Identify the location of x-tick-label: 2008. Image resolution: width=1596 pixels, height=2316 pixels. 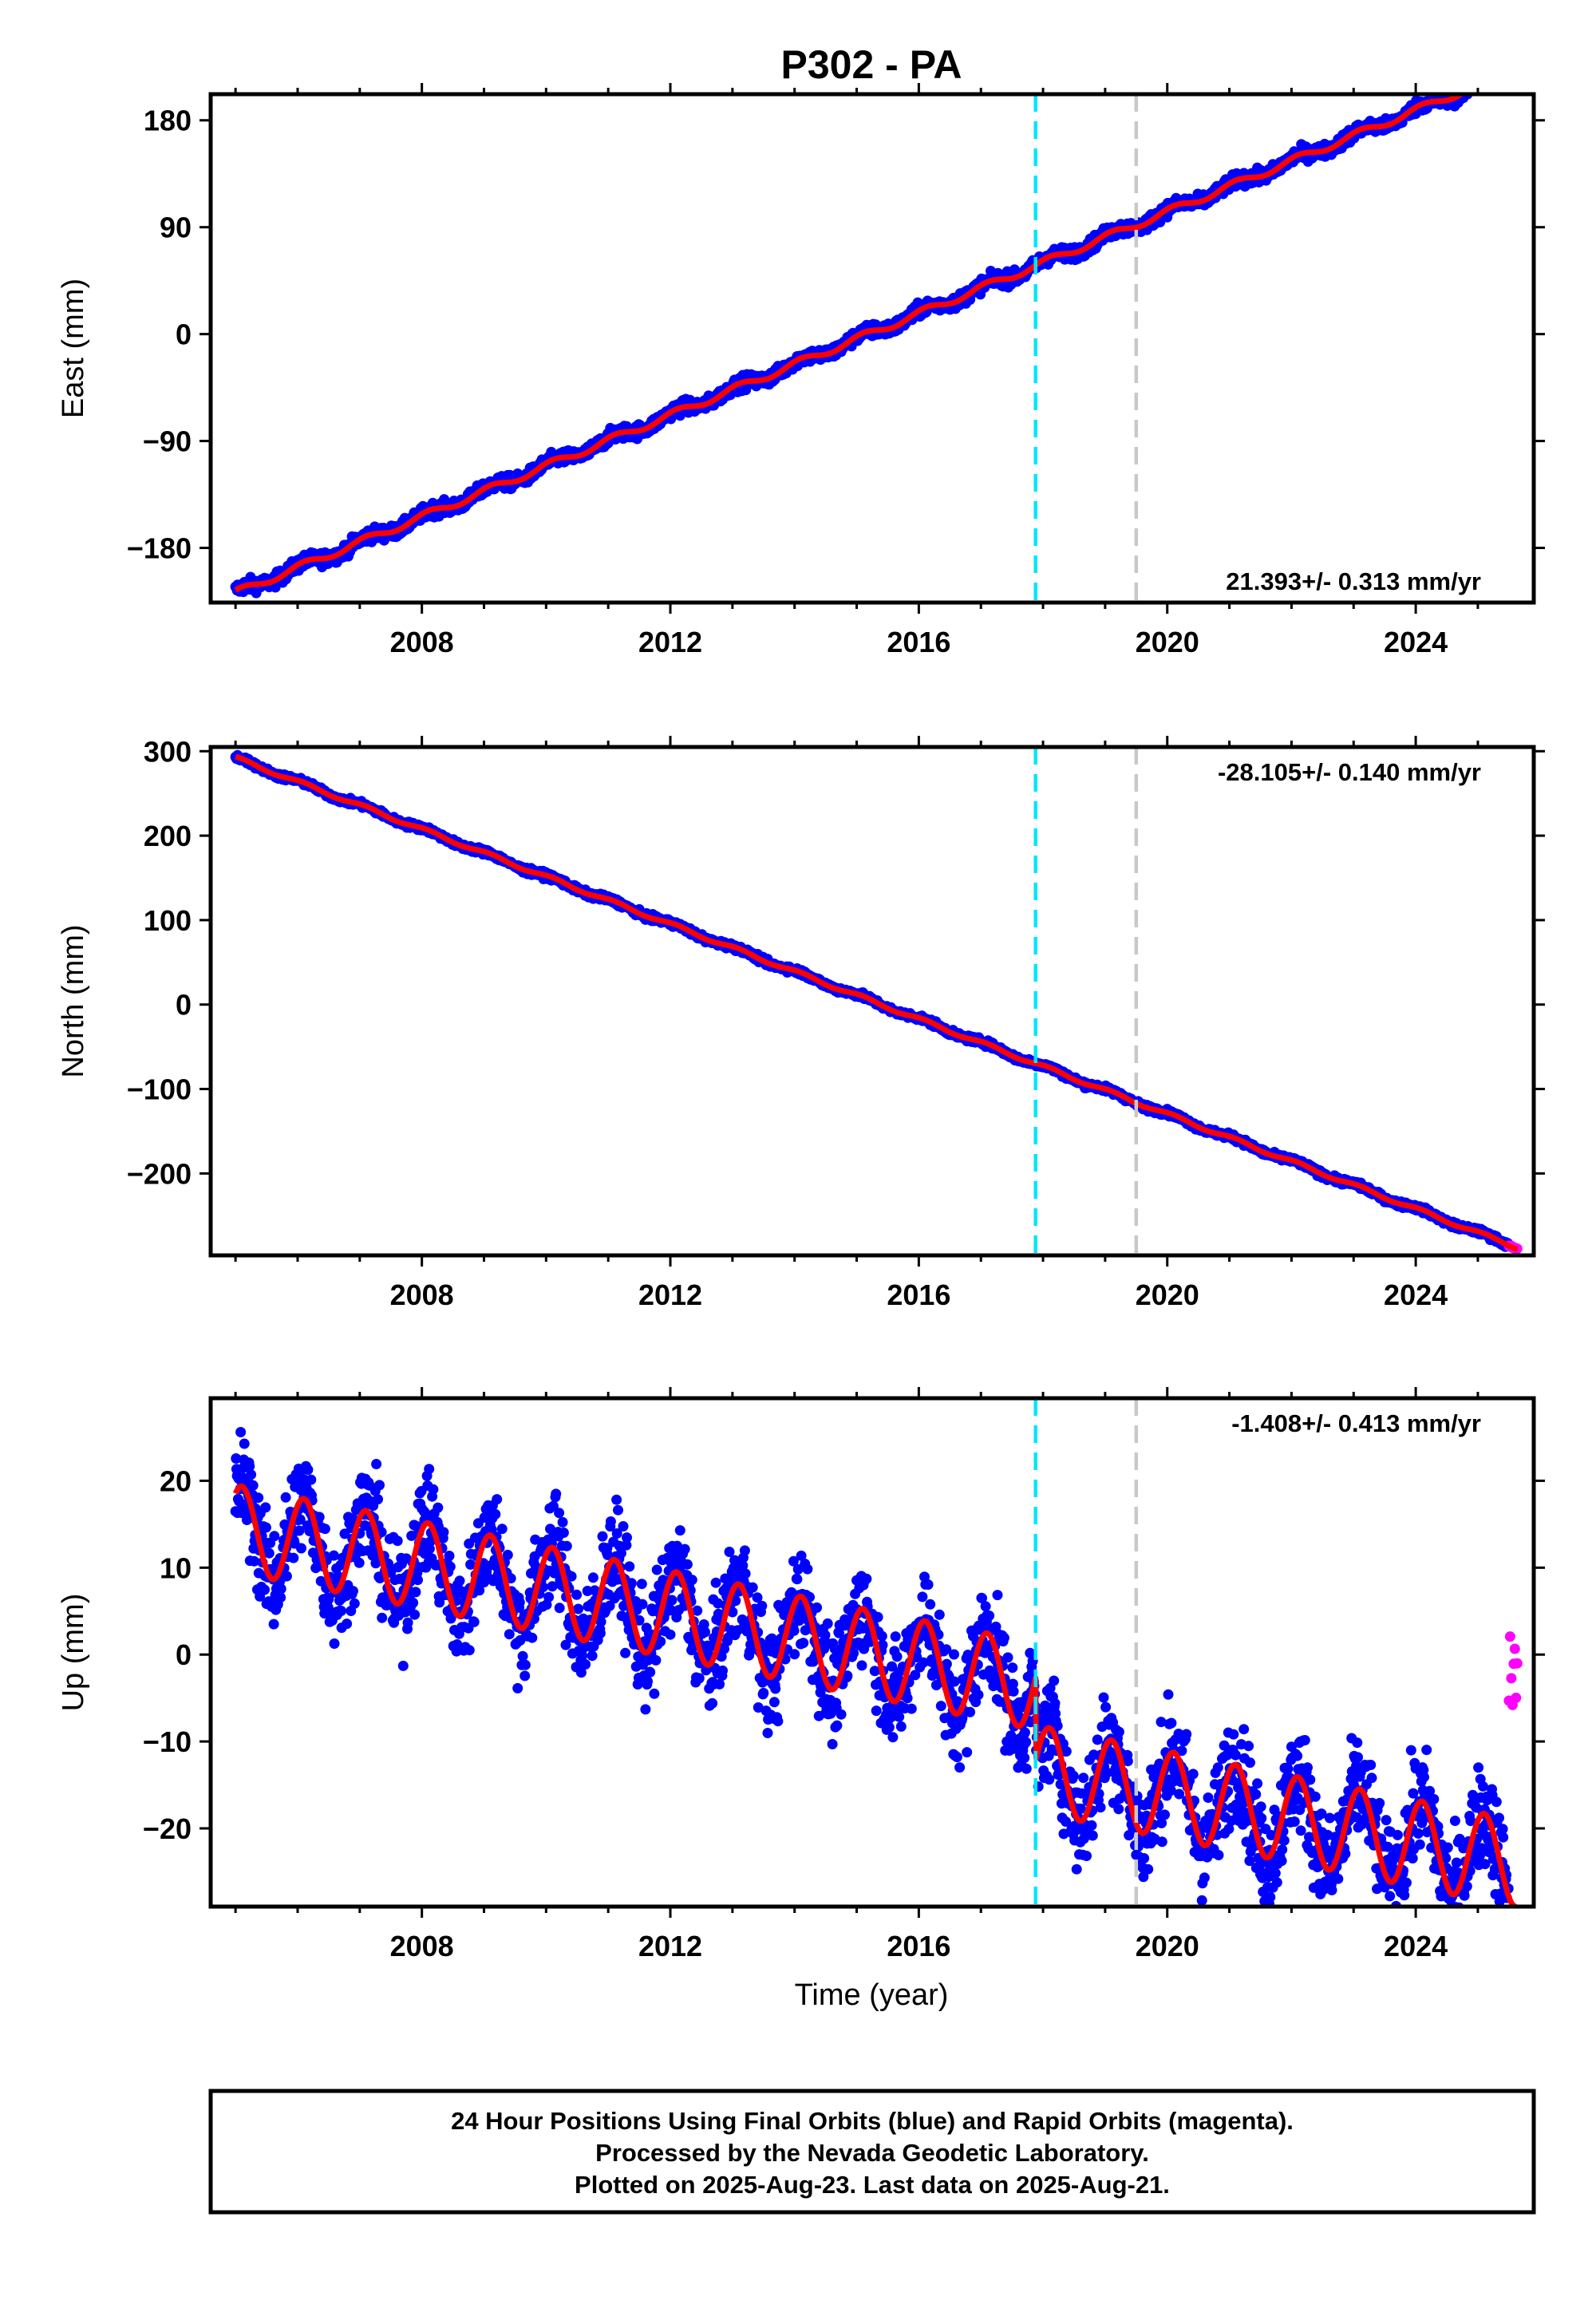
(422, 642).